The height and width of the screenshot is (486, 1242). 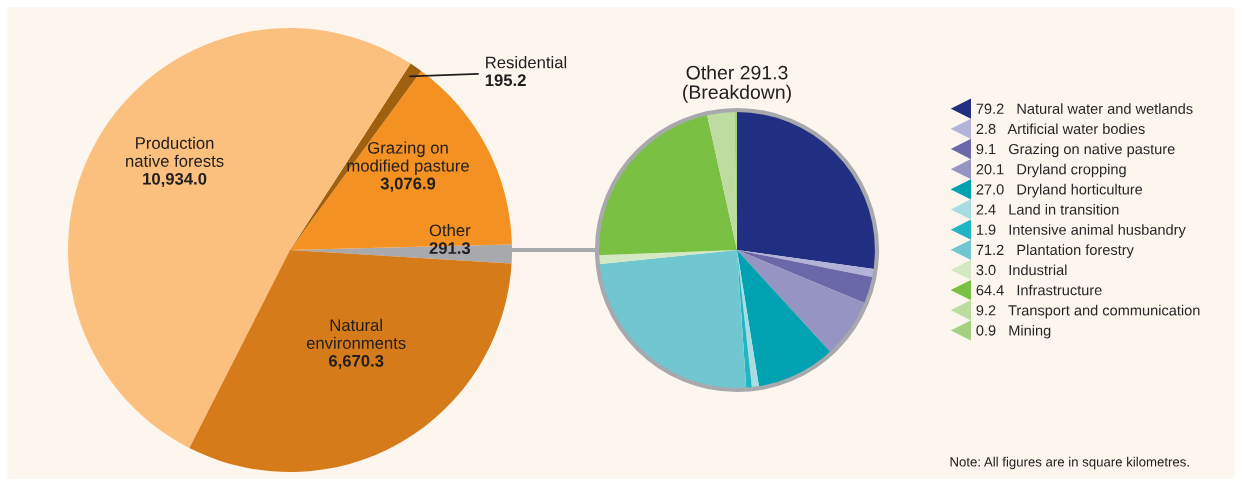 I want to click on legend-label: 9.2 Transport and communication, so click(x=1088, y=311).